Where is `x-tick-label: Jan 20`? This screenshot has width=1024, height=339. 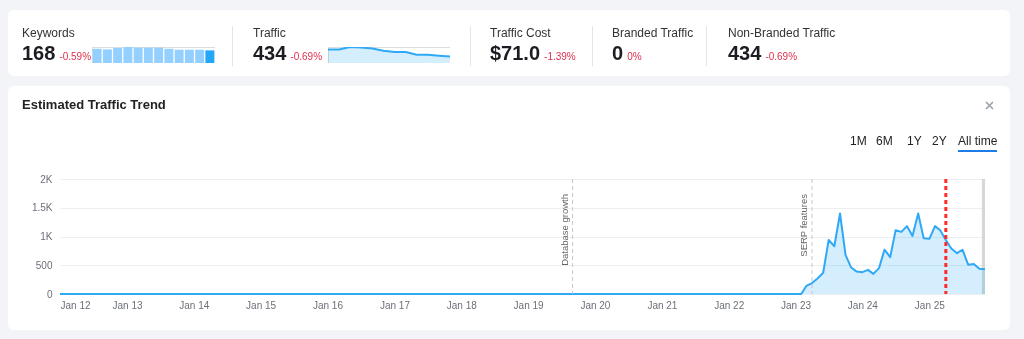 x-tick-label: Jan 20 is located at coordinates (595, 305).